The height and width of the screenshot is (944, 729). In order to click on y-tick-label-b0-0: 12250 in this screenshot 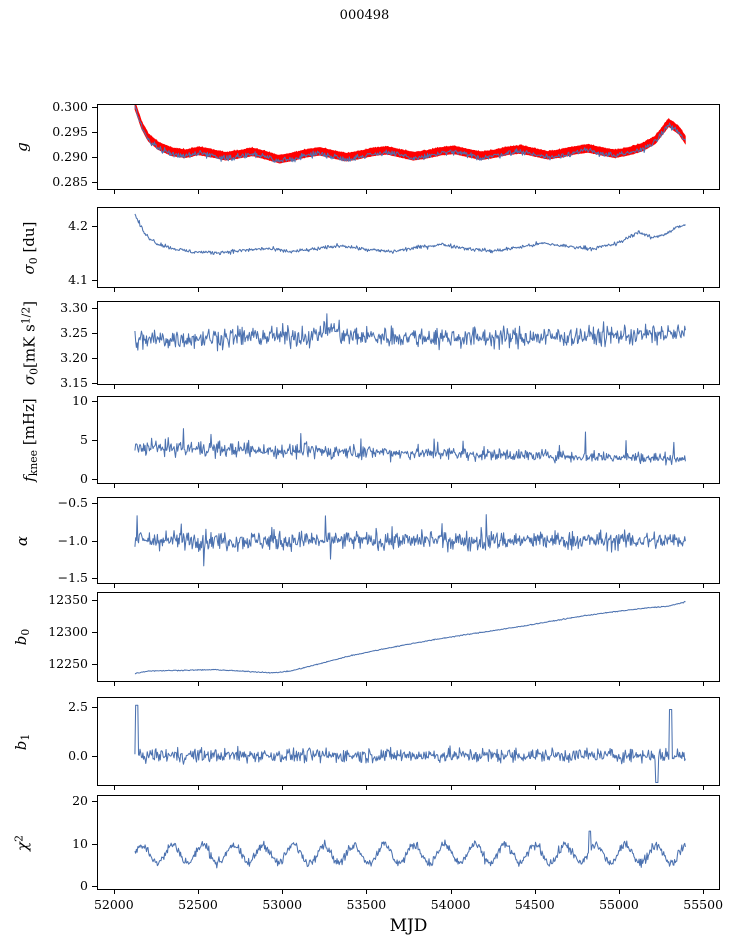, I will do `click(68, 663)`.